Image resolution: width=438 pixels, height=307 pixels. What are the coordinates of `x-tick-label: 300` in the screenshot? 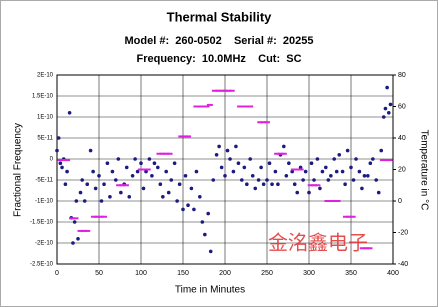 It's located at (309, 273).